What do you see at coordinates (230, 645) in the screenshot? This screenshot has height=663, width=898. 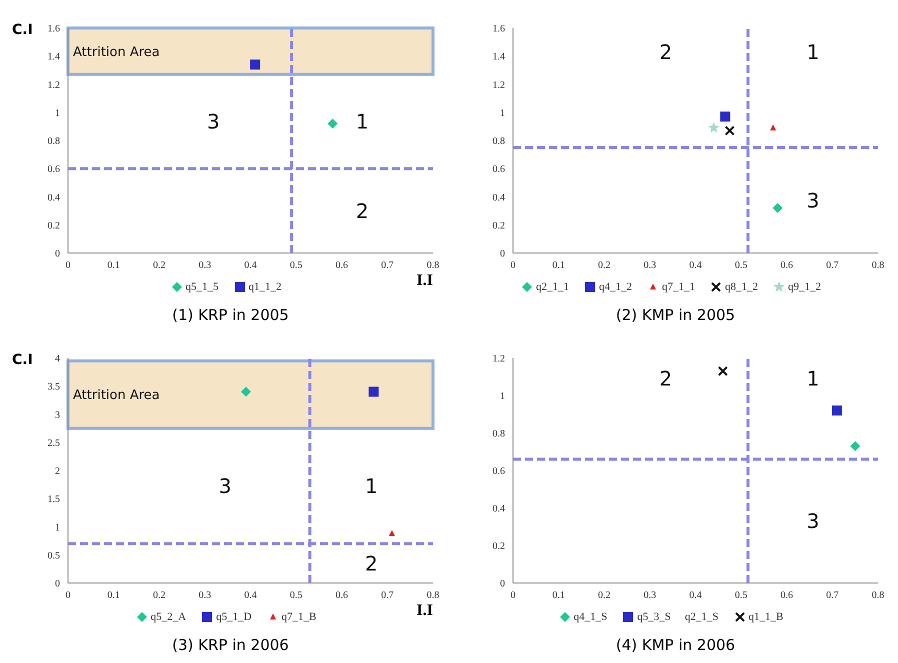 I see `text: (3) KRP in 2006` at bounding box center [230, 645].